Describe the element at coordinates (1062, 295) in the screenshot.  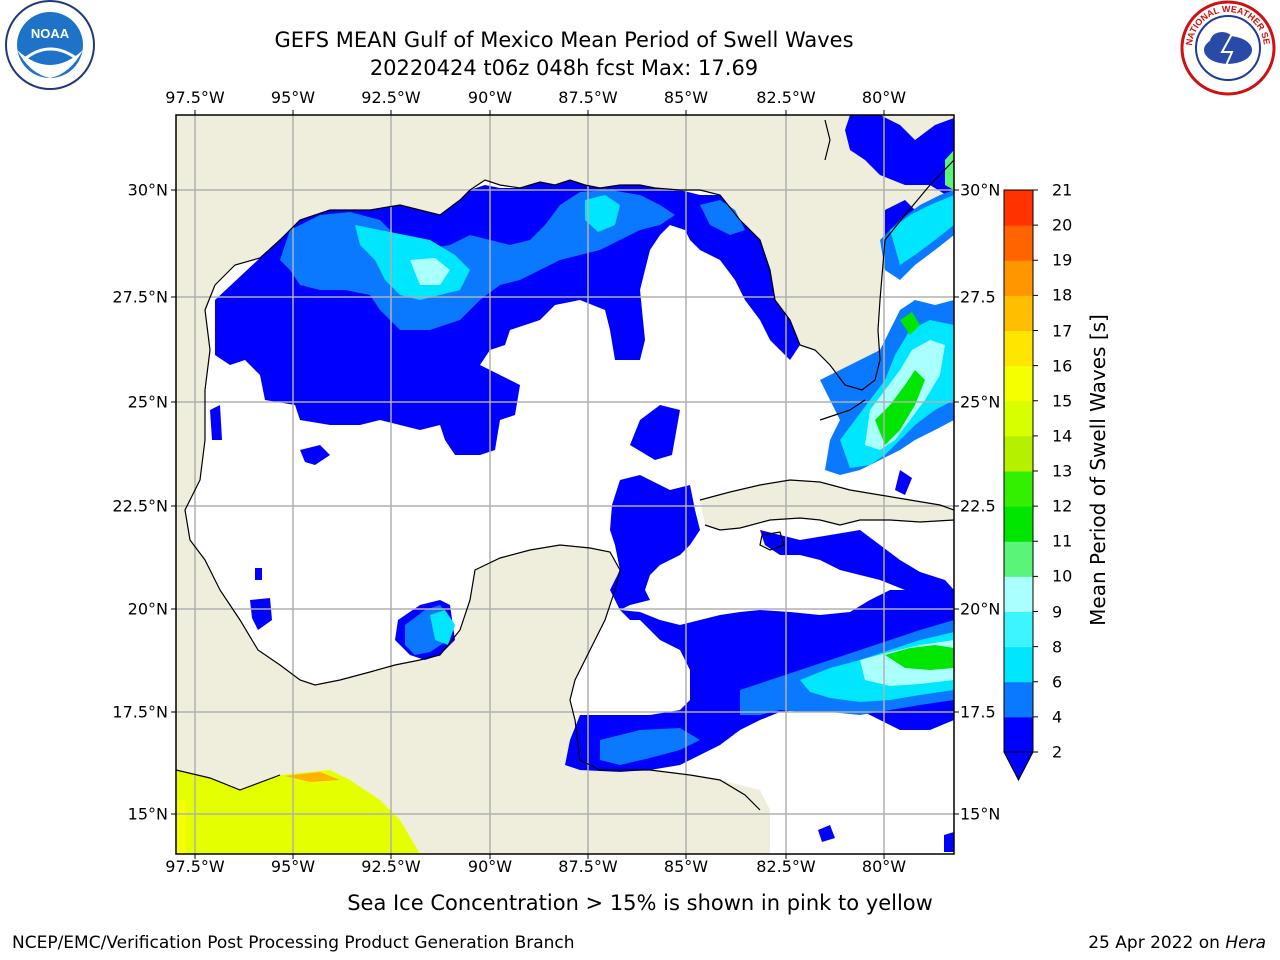
I see `colorbar-tick-label: 18` at that location.